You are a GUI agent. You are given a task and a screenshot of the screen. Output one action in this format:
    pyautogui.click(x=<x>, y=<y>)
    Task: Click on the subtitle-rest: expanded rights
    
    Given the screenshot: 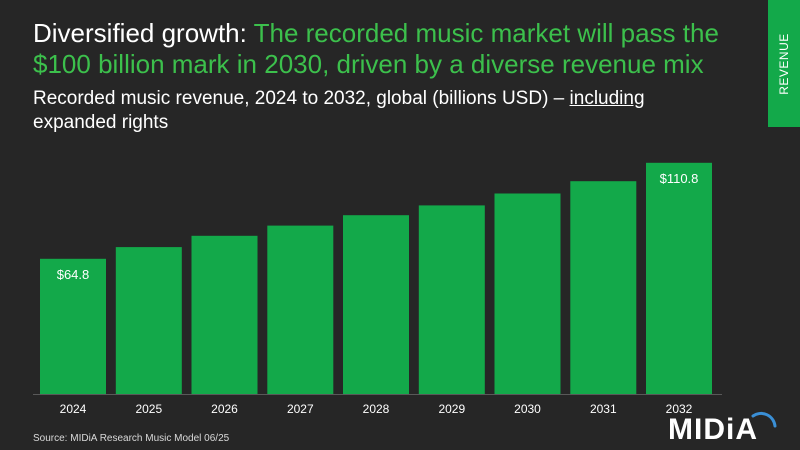 What is the action you would take?
    pyautogui.click(x=101, y=122)
    